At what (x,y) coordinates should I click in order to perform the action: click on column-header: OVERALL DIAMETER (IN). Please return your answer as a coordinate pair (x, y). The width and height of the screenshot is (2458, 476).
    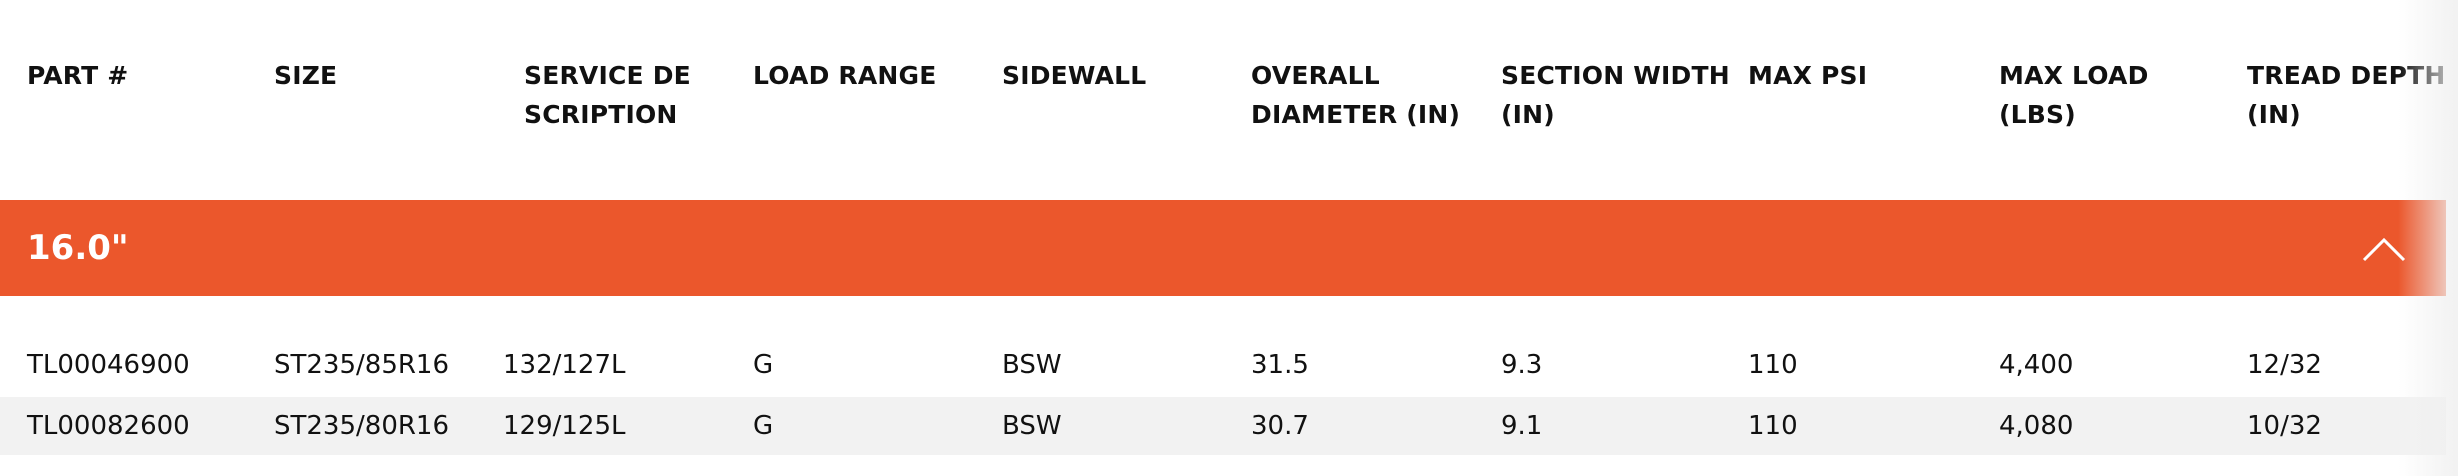
    Looking at the image, I should click on (1356, 95).